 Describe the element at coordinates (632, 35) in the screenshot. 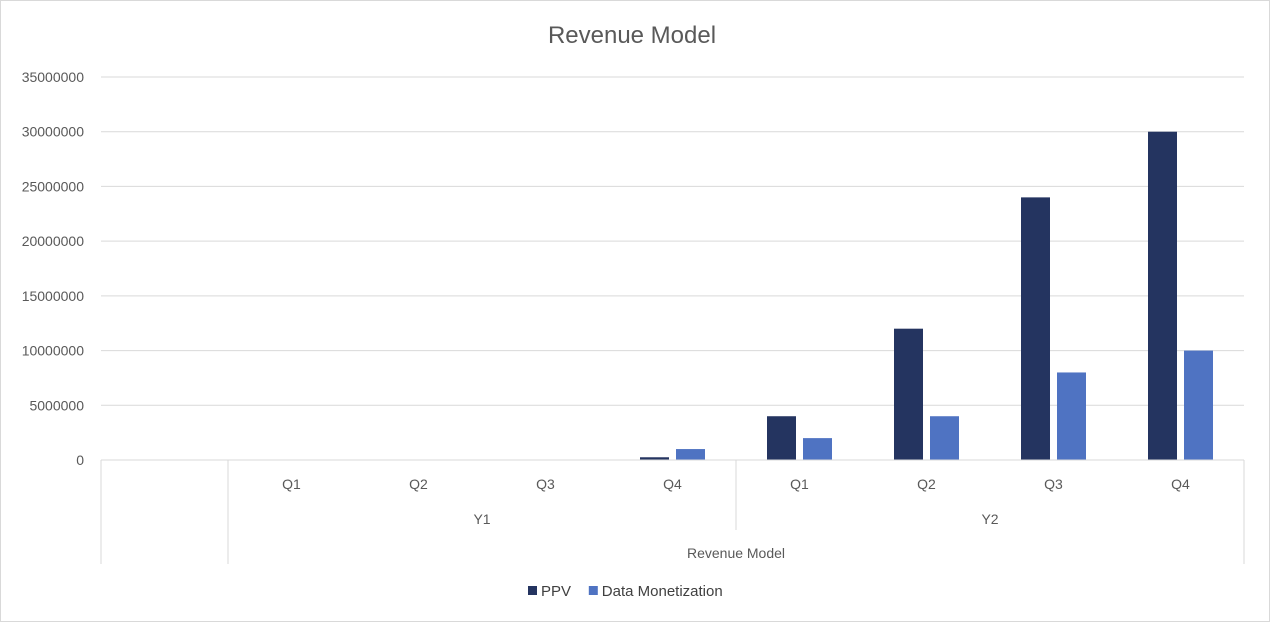

I see `chart-title: Revenue Model` at that location.